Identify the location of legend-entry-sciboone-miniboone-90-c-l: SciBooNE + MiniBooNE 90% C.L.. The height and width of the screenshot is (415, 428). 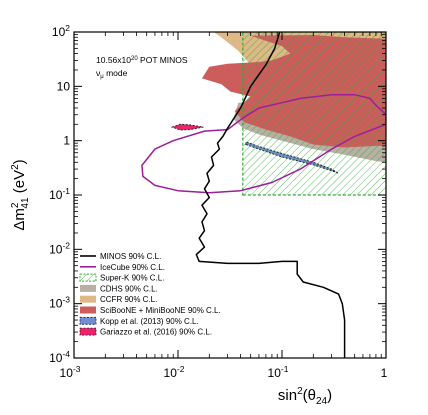
(150, 310).